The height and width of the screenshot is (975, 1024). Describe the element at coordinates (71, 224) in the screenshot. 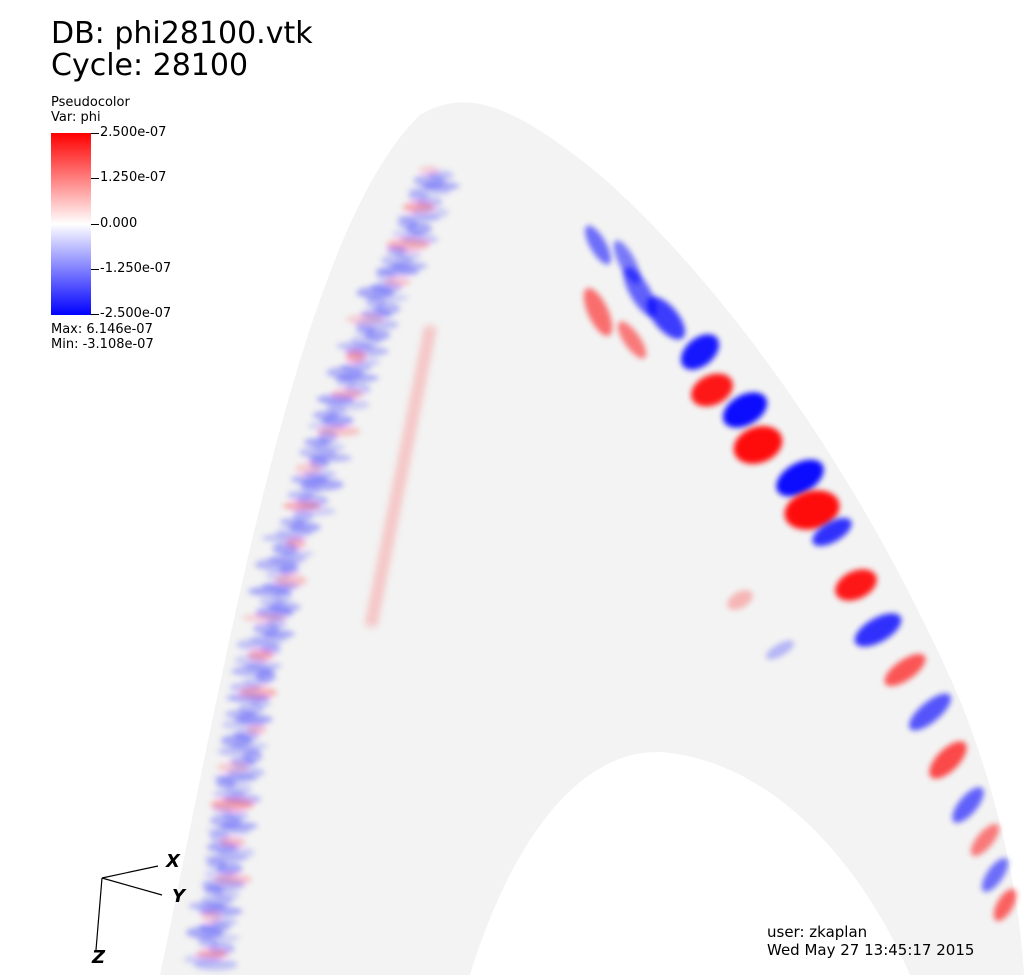

I see `color-bar` at that location.